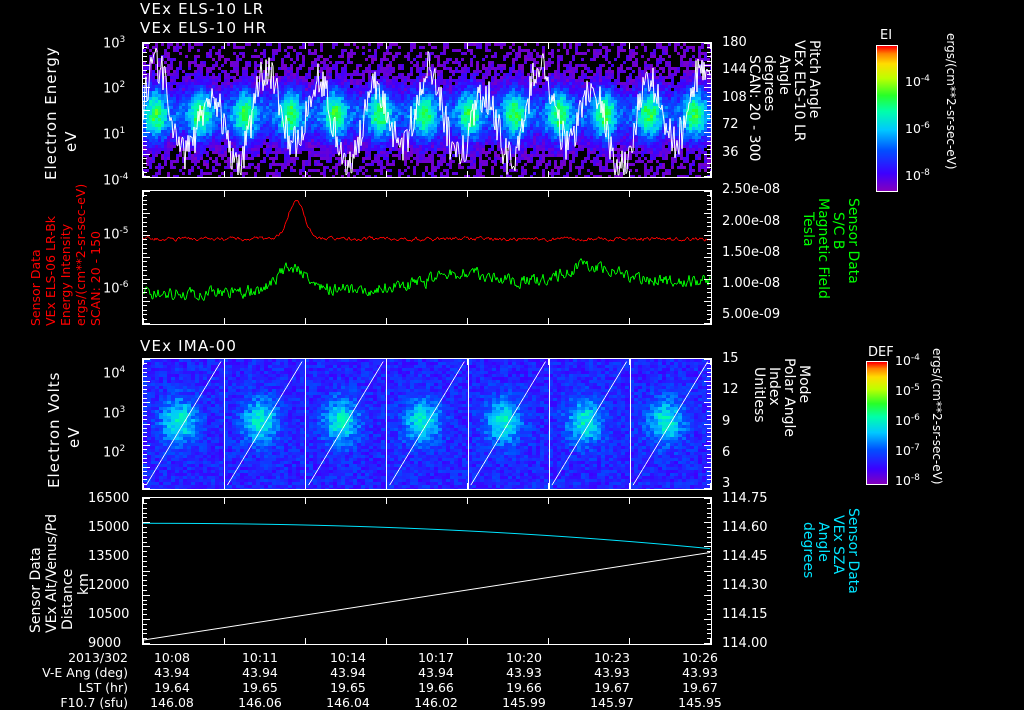 Image resolution: width=1024 pixels, height=710 pixels. I want to click on panel2-ytick-e6: 10⁻⁶, so click(116, 288).